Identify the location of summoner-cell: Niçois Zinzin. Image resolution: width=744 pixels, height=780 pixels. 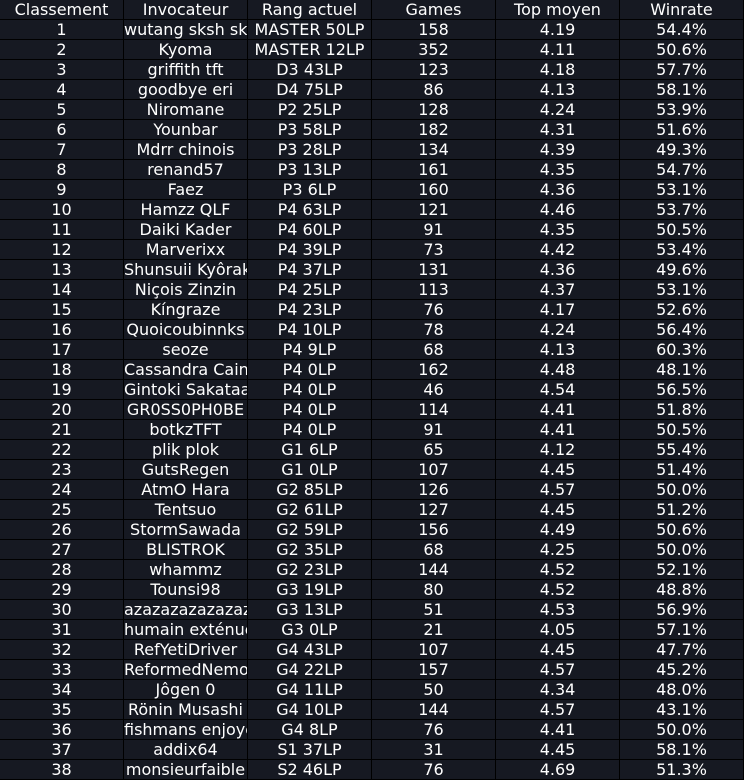
(186, 290).